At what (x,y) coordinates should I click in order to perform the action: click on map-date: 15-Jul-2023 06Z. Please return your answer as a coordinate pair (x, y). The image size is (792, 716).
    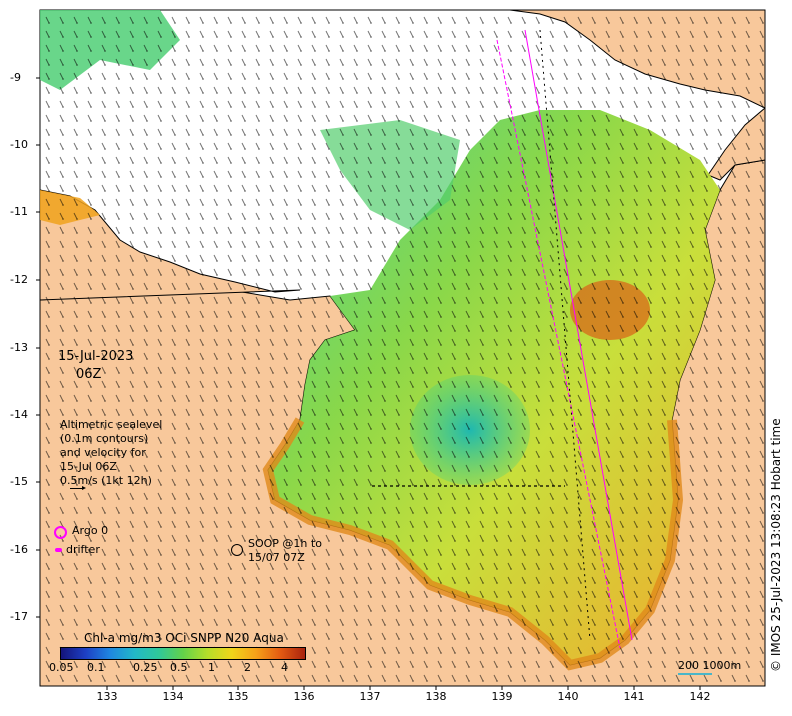
    Looking at the image, I should click on (95, 366).